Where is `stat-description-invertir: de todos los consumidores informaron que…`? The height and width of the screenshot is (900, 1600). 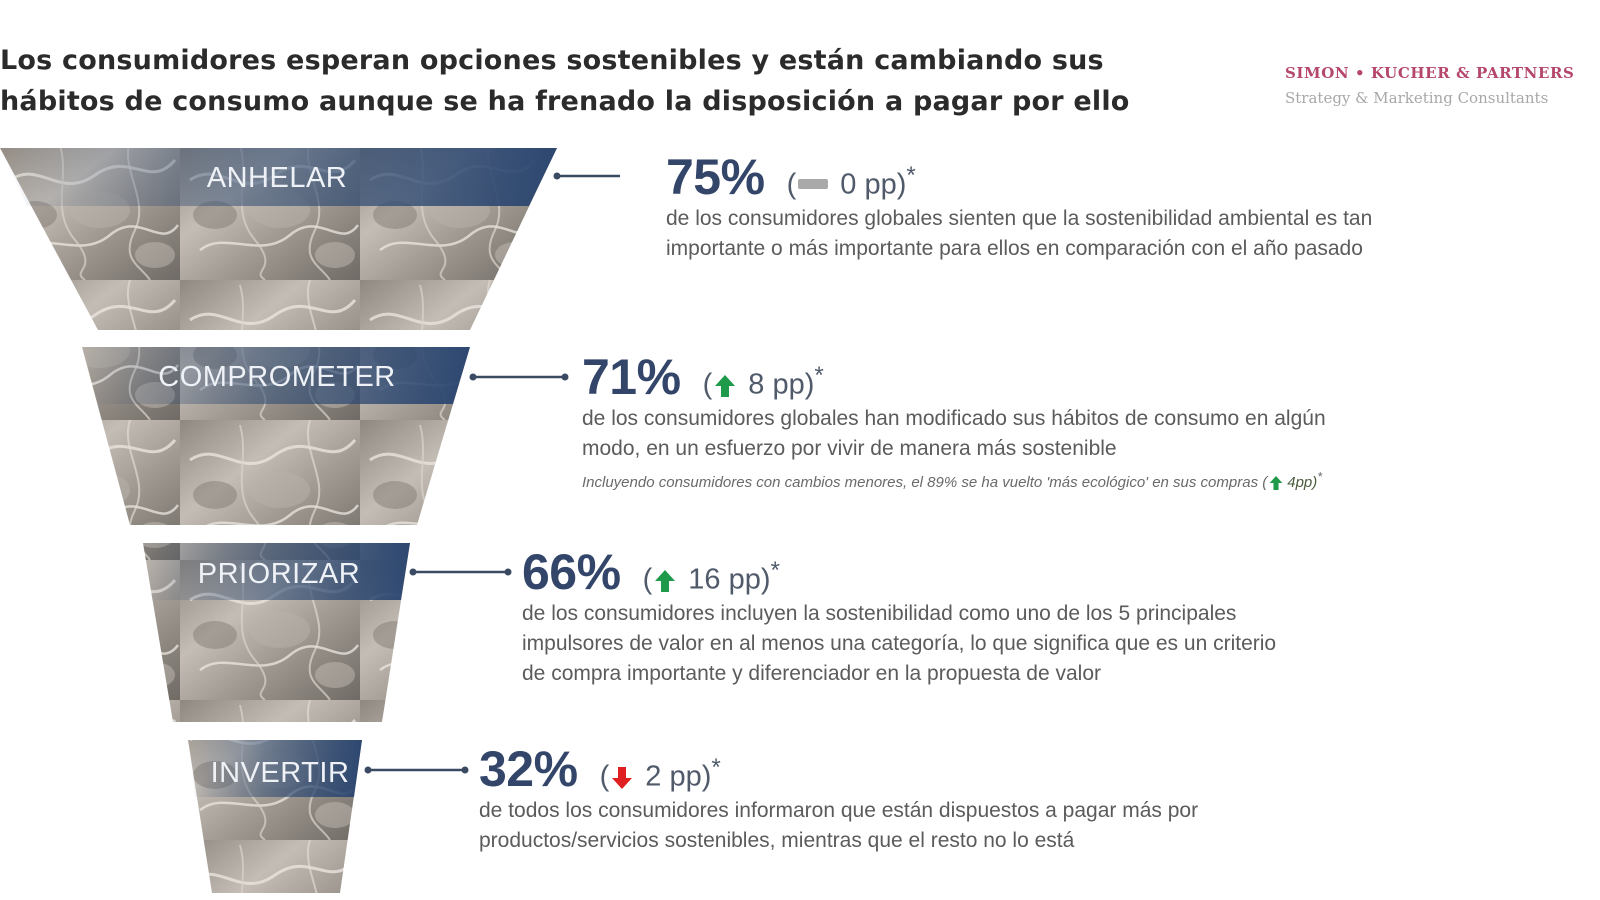
stat-description-invertir: de todos los consumidores informaron que… is located at coordinates (979, 826).